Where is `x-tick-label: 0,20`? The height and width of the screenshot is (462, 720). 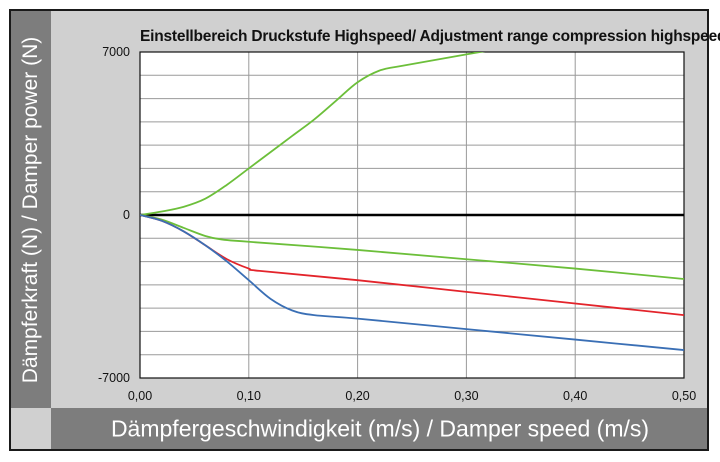 x-tick-label: 0,20 is located at coordinates (357, 396).